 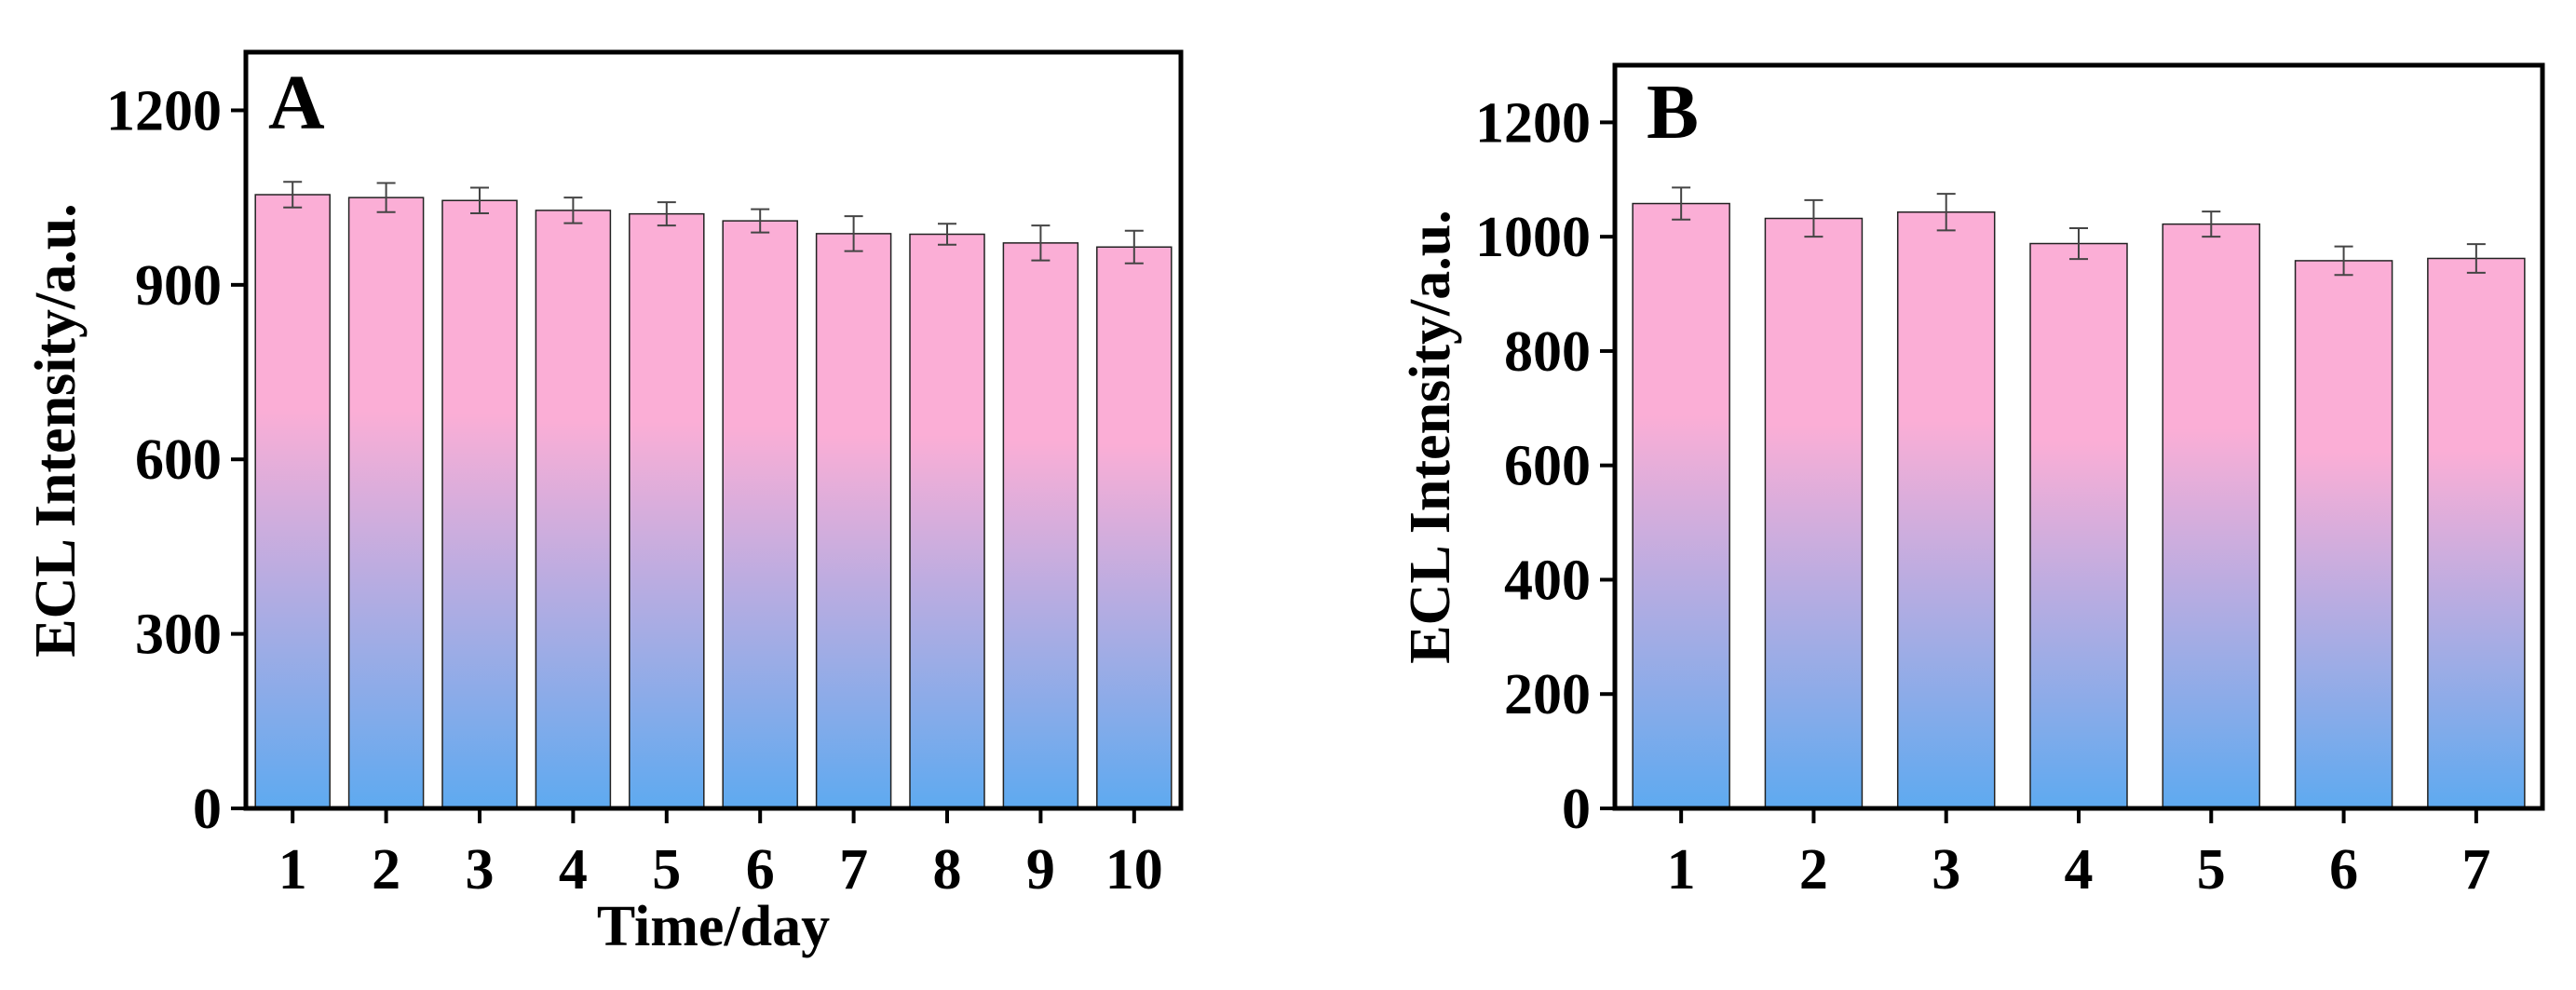 What do you see at coordinates (1547, 352) in the screenshot?
I see `y-tick-label: 800` at bounding box center [1547, 352].